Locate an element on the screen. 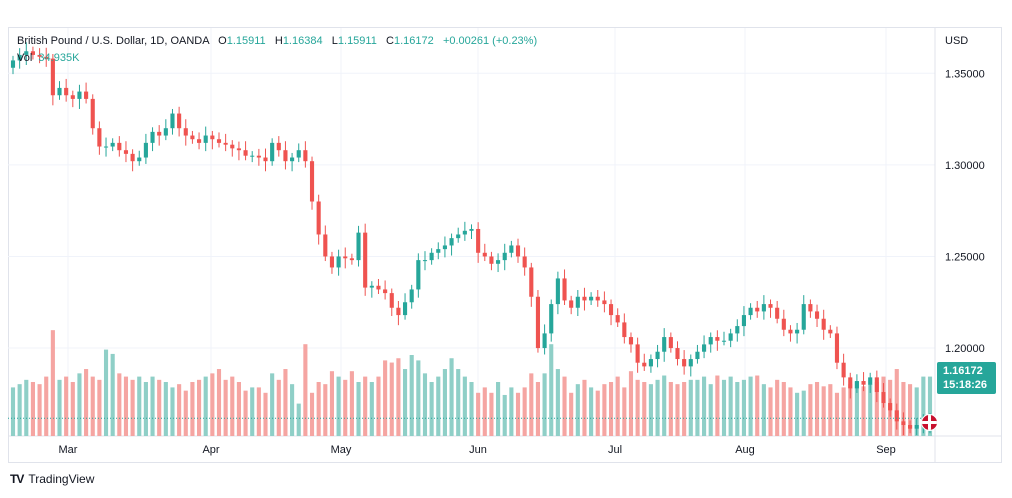  time-tick-label: Mar is located at coordinates (68, 450).